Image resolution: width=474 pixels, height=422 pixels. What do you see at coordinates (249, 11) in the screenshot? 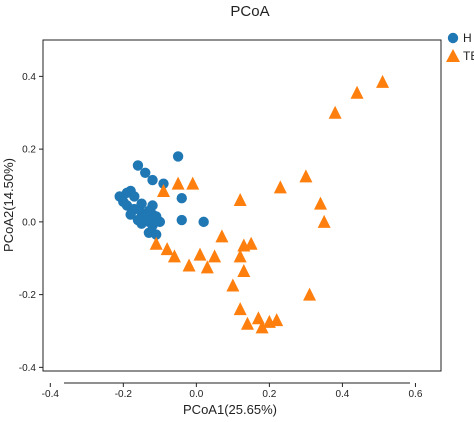
I see `chart-title: PCoA` at bounding box center [249, 11].